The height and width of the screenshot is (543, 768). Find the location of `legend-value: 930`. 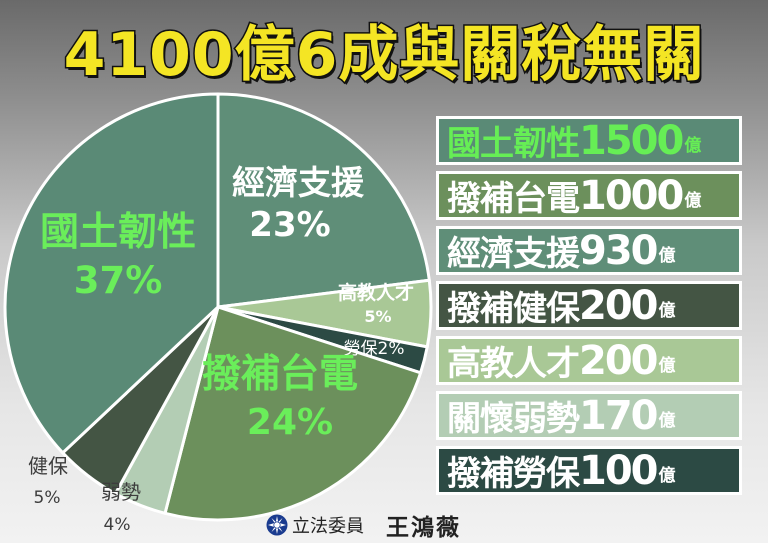

legend-value: 930 is located at coordinates (618, 250).